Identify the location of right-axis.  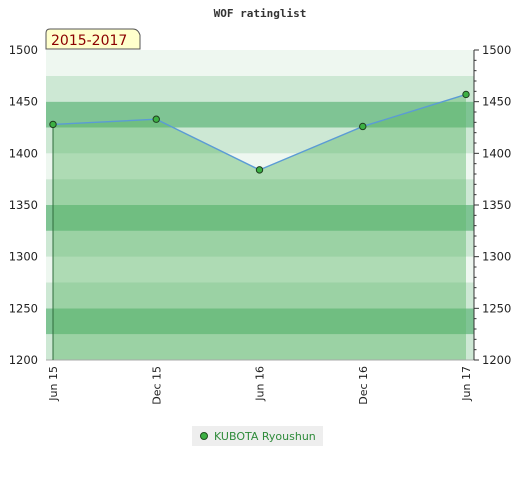
(476, 205).